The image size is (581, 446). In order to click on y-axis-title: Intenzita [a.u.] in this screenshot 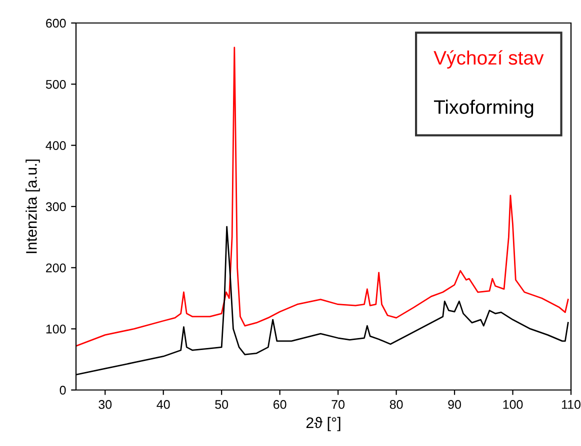, I will do `click(33, 207)`.